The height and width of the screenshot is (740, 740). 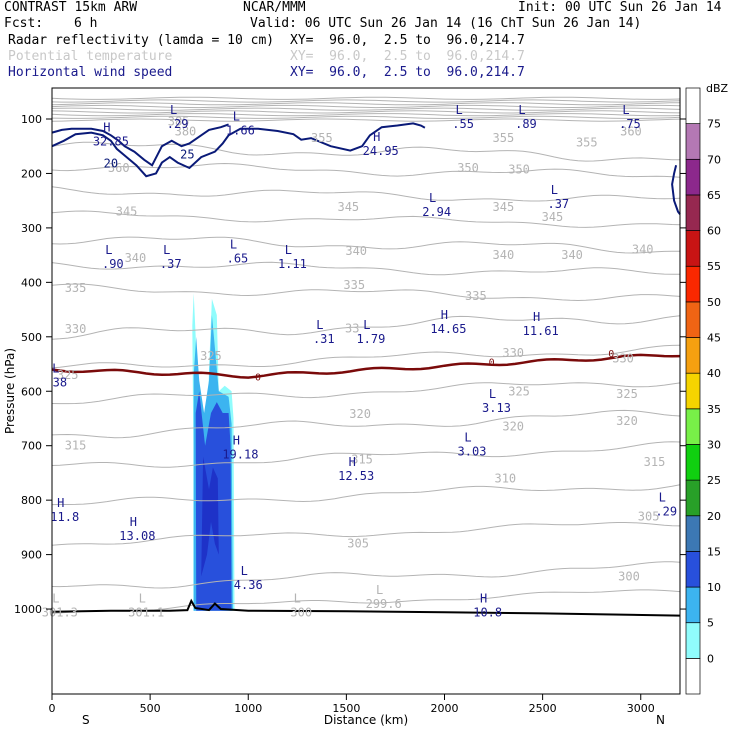 What do you see at coordinates (448, 329) in the screenshot?
I see `hl-marker-value: 14.65` at bounding box center [448, 329].